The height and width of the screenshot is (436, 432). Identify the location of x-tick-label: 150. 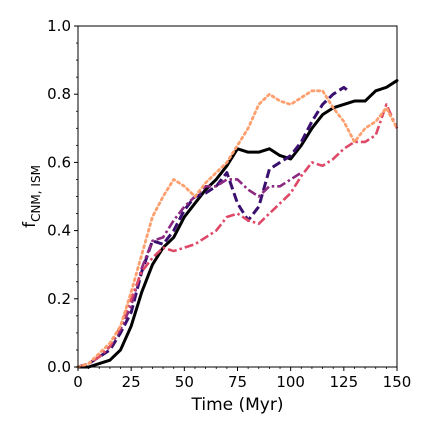
(397, 382).